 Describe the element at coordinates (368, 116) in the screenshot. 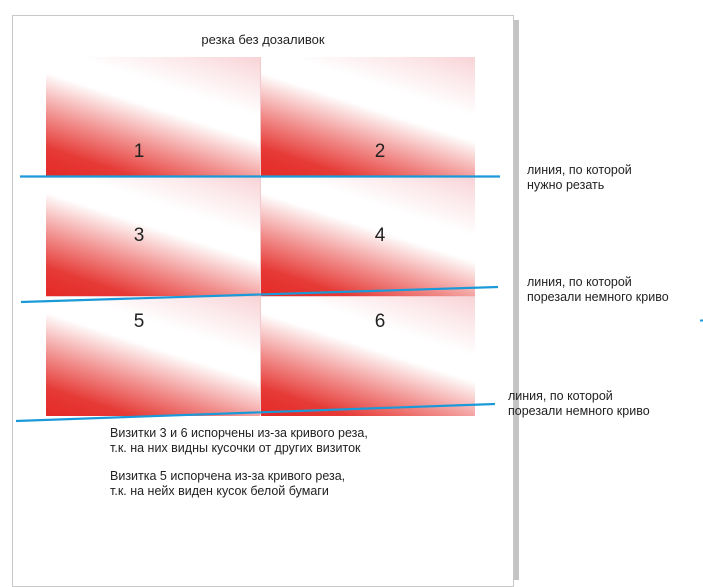

I see `business-card-2: 2` at that location.